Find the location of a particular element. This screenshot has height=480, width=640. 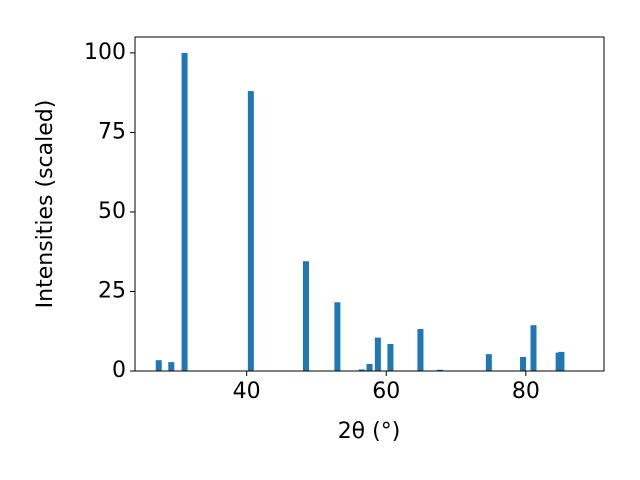

y-axis-label: Intensities (scaled) is located at coordinates (45, 204).